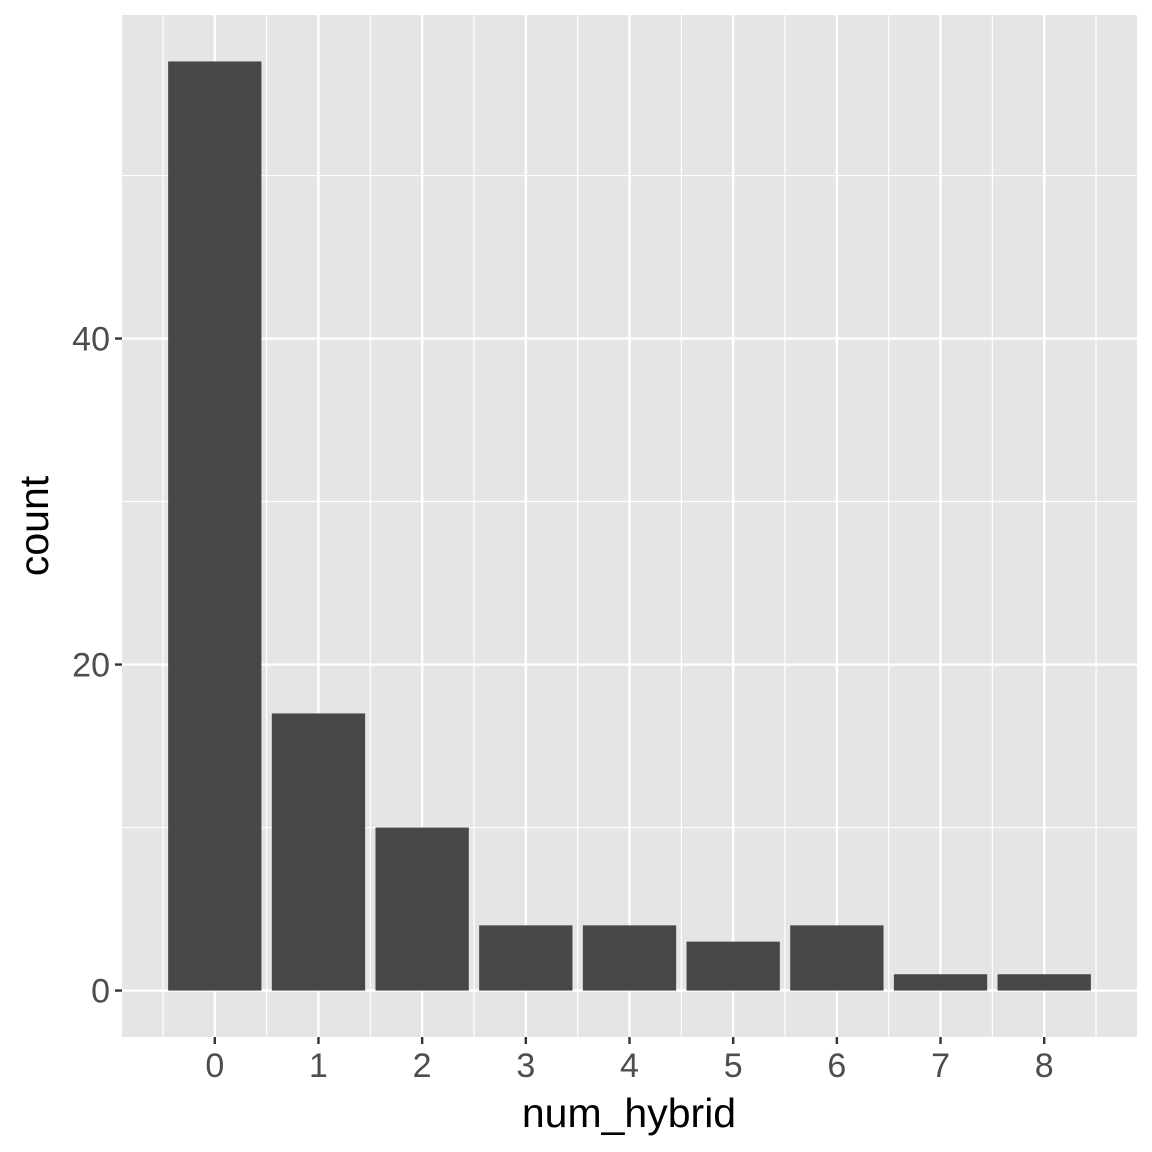 The width and height of the screenshot is (1152, 1152). What do you see at coordinates (91, 666) in the screenshot?
I see `y-tick-label: 20` at bounding box center [91, 666].